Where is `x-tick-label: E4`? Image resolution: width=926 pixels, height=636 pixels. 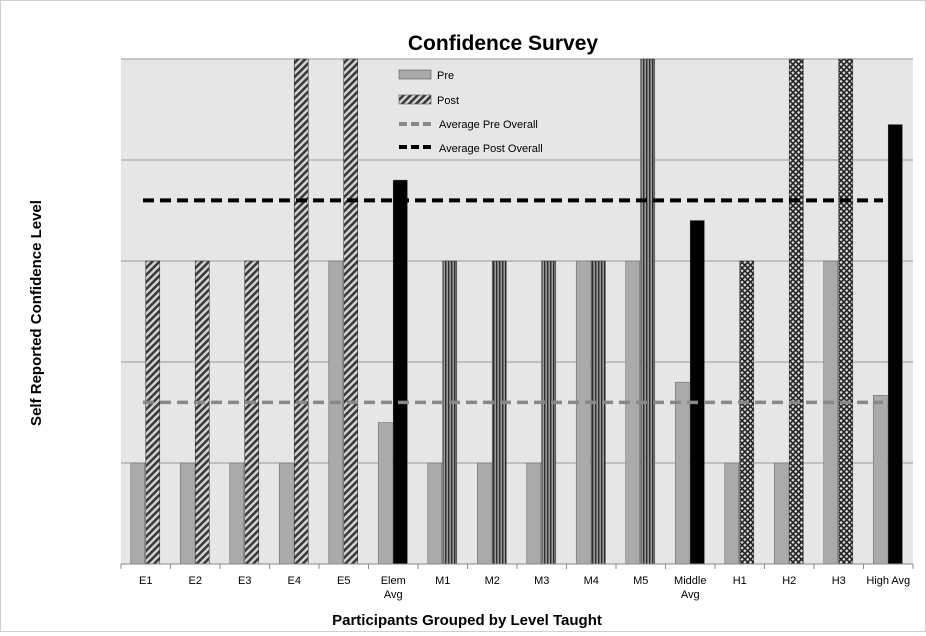 x-tick-label: E4 is located at coordinates (294, 581).